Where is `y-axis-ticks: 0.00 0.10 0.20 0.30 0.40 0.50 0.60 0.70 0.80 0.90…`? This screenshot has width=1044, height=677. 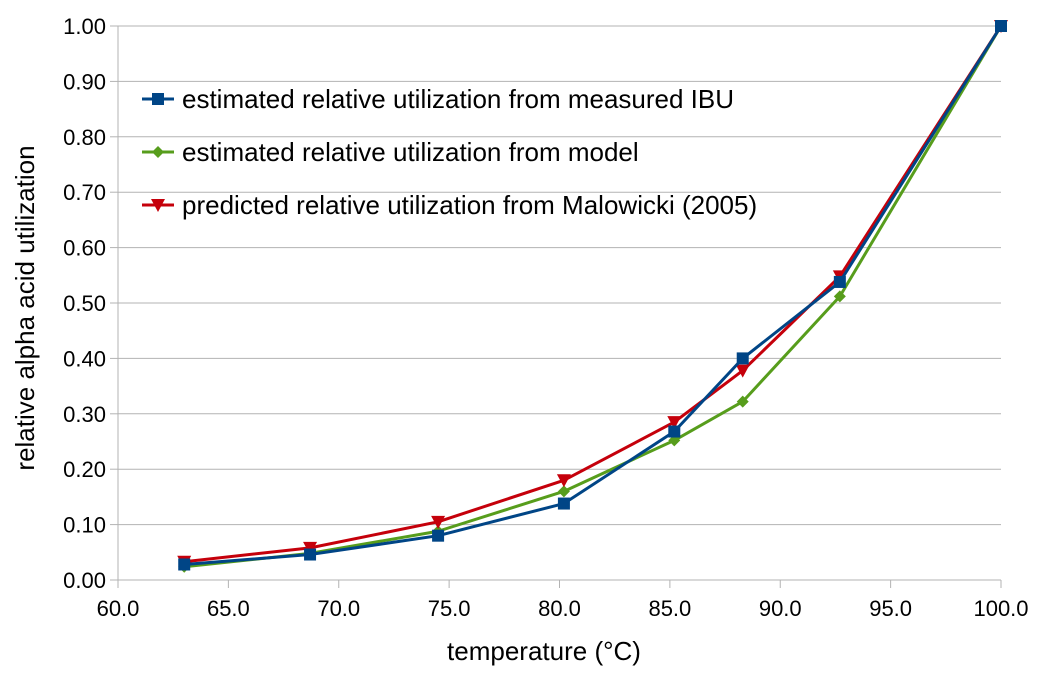
y-axis-ticks: 0.00 0.10 0.20 0.30 0.40 0.50 0.60 0.70 0.80 0.90… is located at coordinates (90, 303).